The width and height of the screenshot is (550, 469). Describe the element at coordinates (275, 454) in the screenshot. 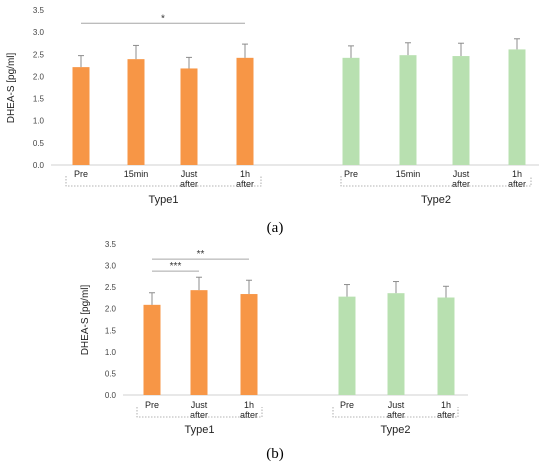

I see `panel-label: (b)` at that location.